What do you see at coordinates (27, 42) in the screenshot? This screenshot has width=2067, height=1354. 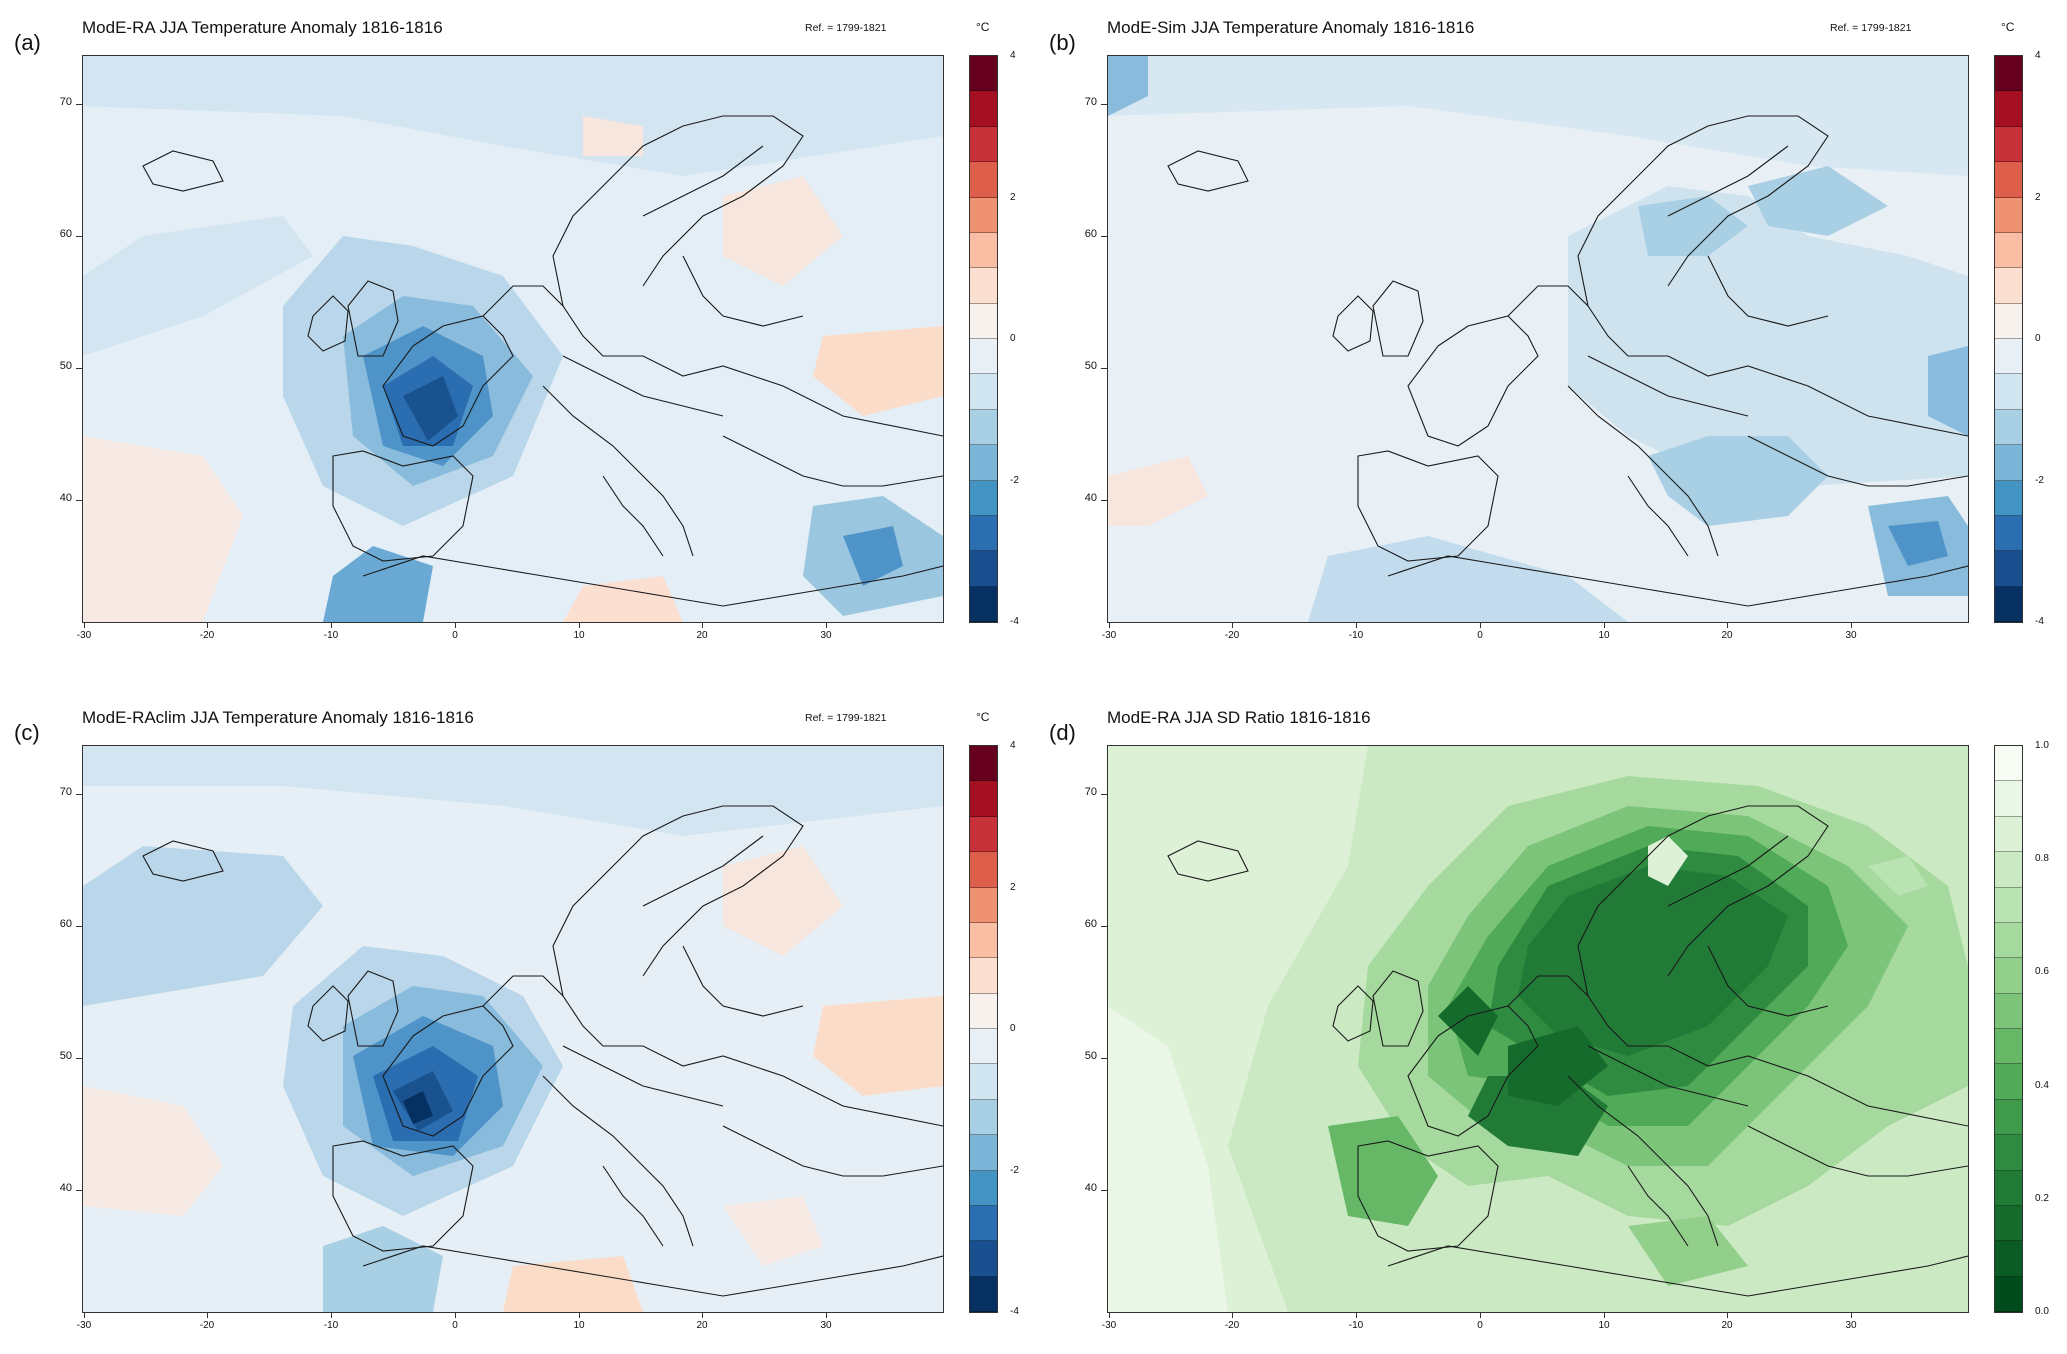 I see `panel-letter: (a)` at bounding box center [27, 42].